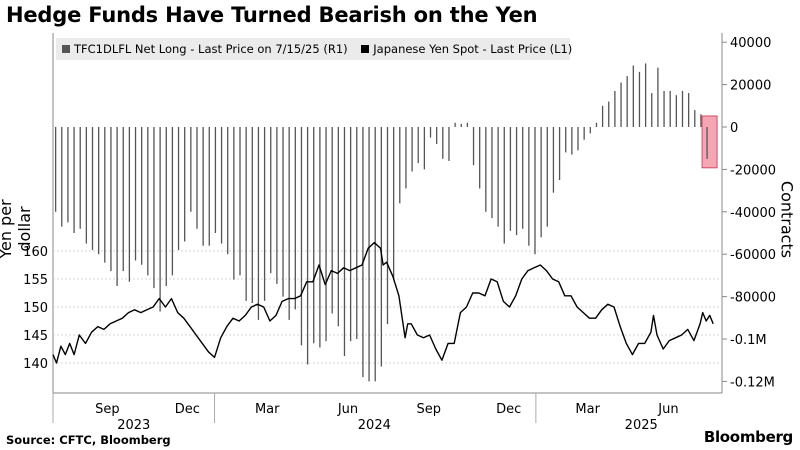  I want to click on yen-spot-legend-swatch, so click(365, 48).